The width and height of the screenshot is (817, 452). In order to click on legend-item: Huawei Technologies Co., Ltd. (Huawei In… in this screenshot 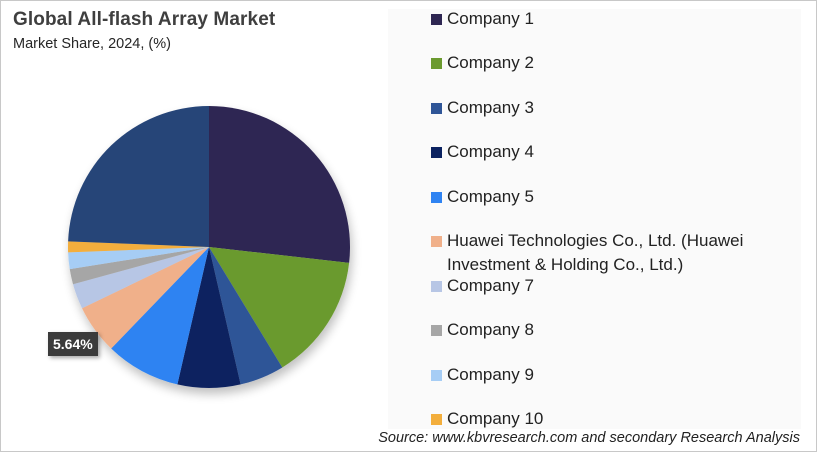, I will do `click(619, 253)`.